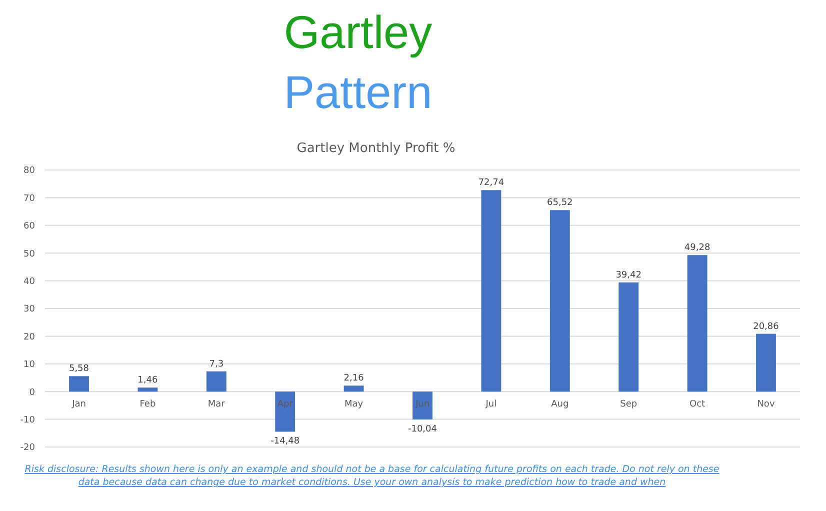 This screenshot has width=826, height=511. What do you see at coordinates (766, 327) in the screenshot?
I see `data-label: 20,86` at bounding box center [766, 327].